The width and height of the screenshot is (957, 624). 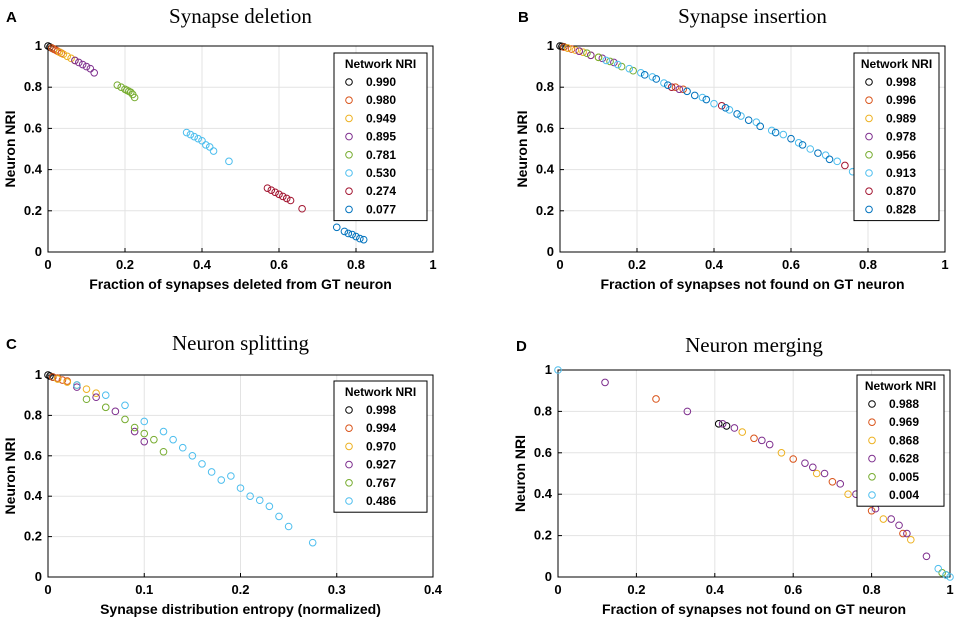 What do you see at coordinates (381, 483) in the screenshot?
I see `legend-label: 0.767` at bounding box center [381, 483].